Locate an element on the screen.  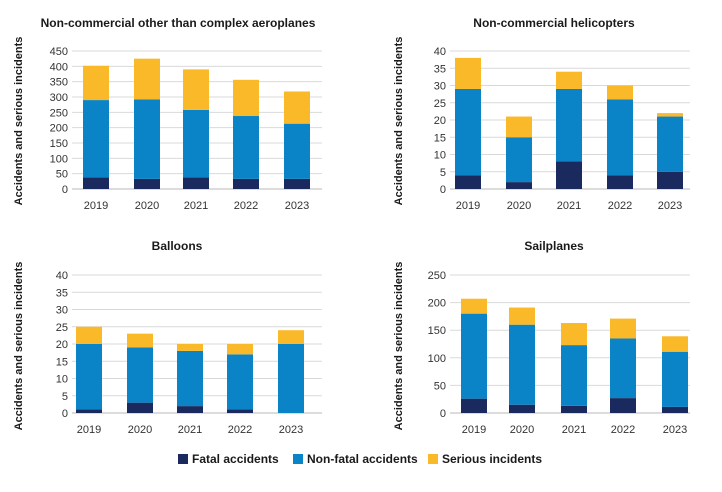
bar-serious-2021 is located at coordinates (190, 347).